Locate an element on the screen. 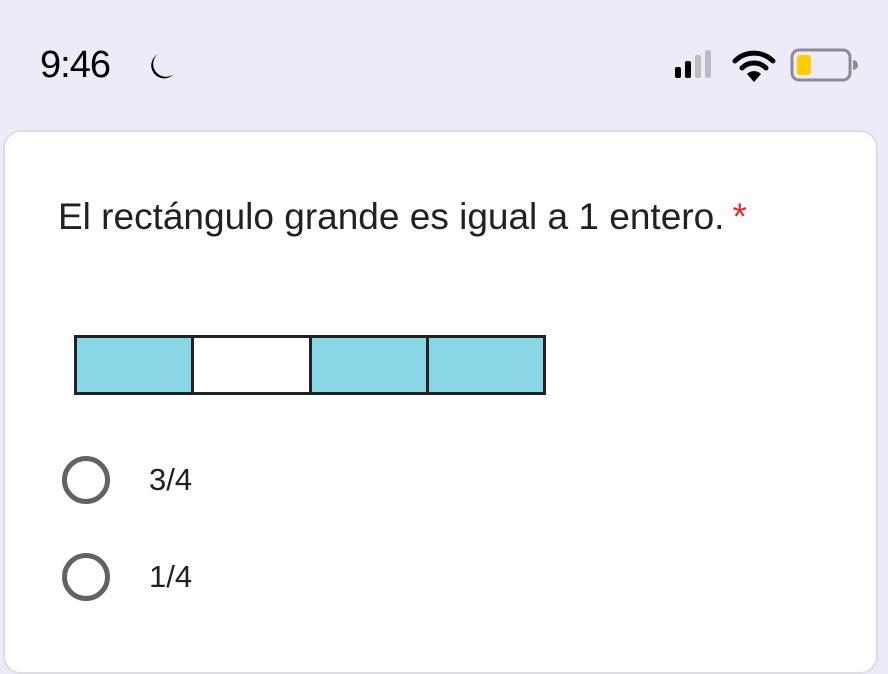  required-asterisk: * is located at coordinates (739, 216).